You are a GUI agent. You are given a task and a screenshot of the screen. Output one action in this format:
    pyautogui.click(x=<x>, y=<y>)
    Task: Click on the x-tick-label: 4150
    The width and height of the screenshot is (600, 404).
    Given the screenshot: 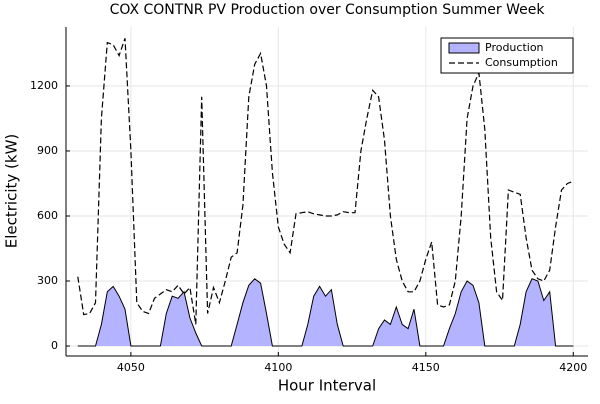 What is the action you would take?
    pyautogui.click(x=426, y=367)
    